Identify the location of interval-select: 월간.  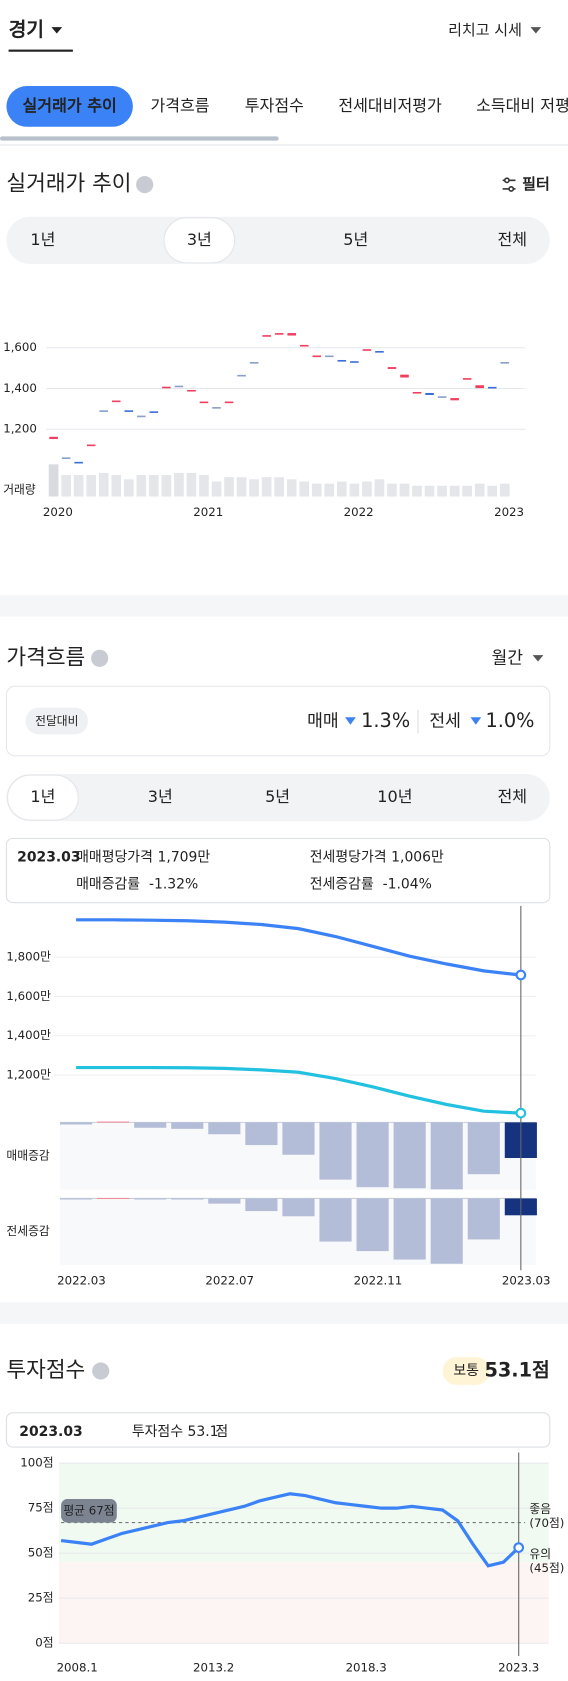
(507, 658).